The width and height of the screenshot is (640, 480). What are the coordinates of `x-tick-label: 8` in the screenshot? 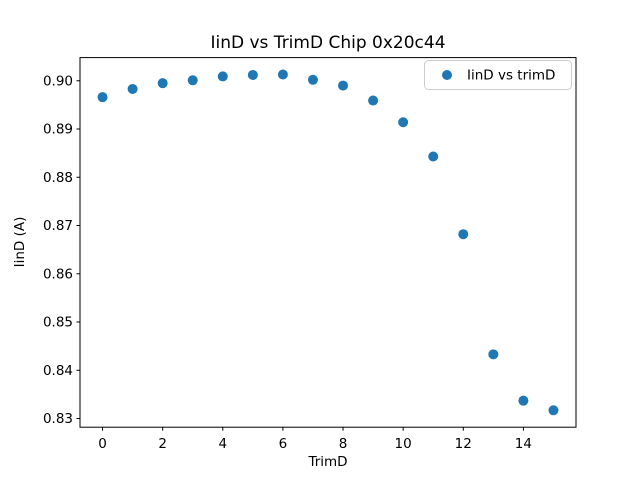 It's located at (343, 444).